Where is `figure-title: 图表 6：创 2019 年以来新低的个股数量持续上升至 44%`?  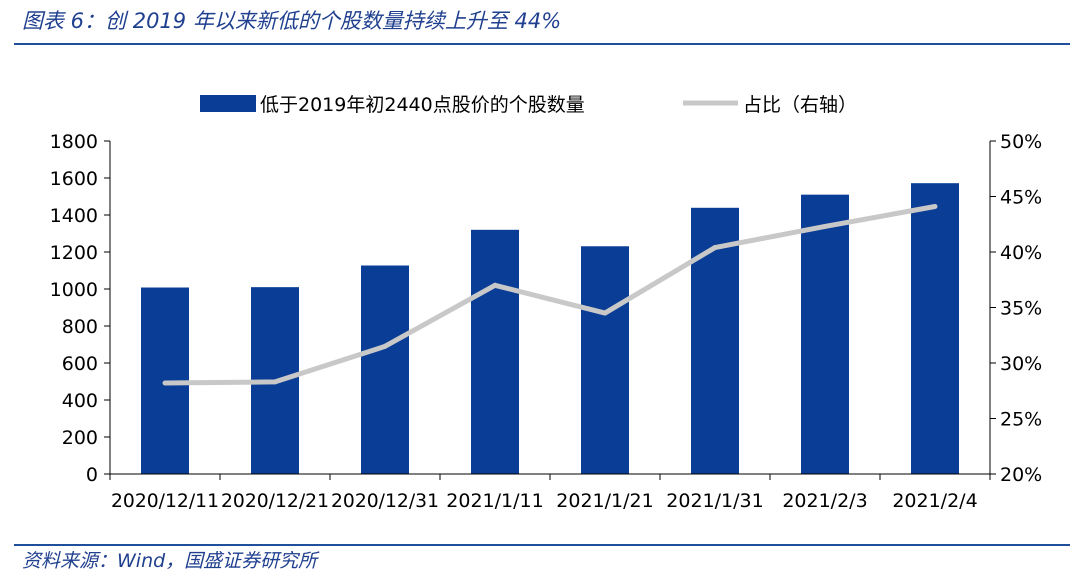
figure-title: 图表 6：创 2019 年以来新低的个股数量持续上升至 44% is located at coordinates (292, 21).